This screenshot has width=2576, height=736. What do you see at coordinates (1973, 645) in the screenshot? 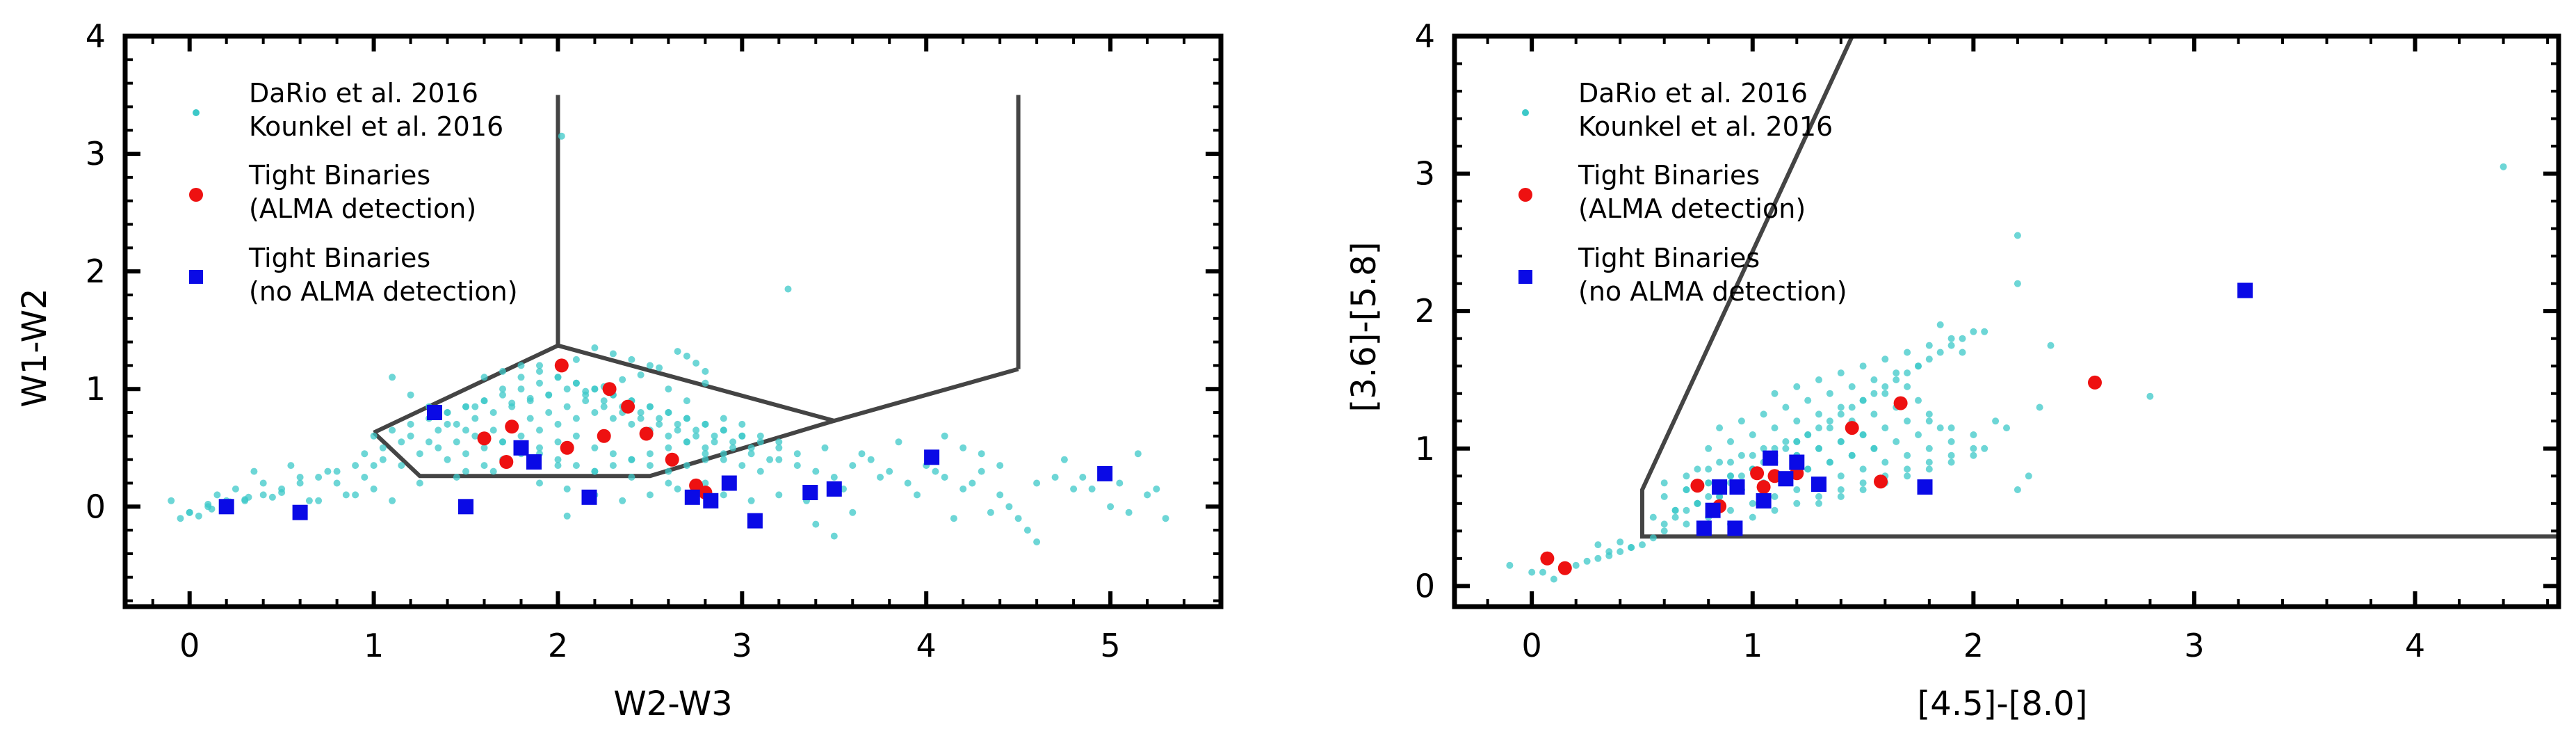
I see `x-tick-label: 2` at bounding box center [1973, 645].